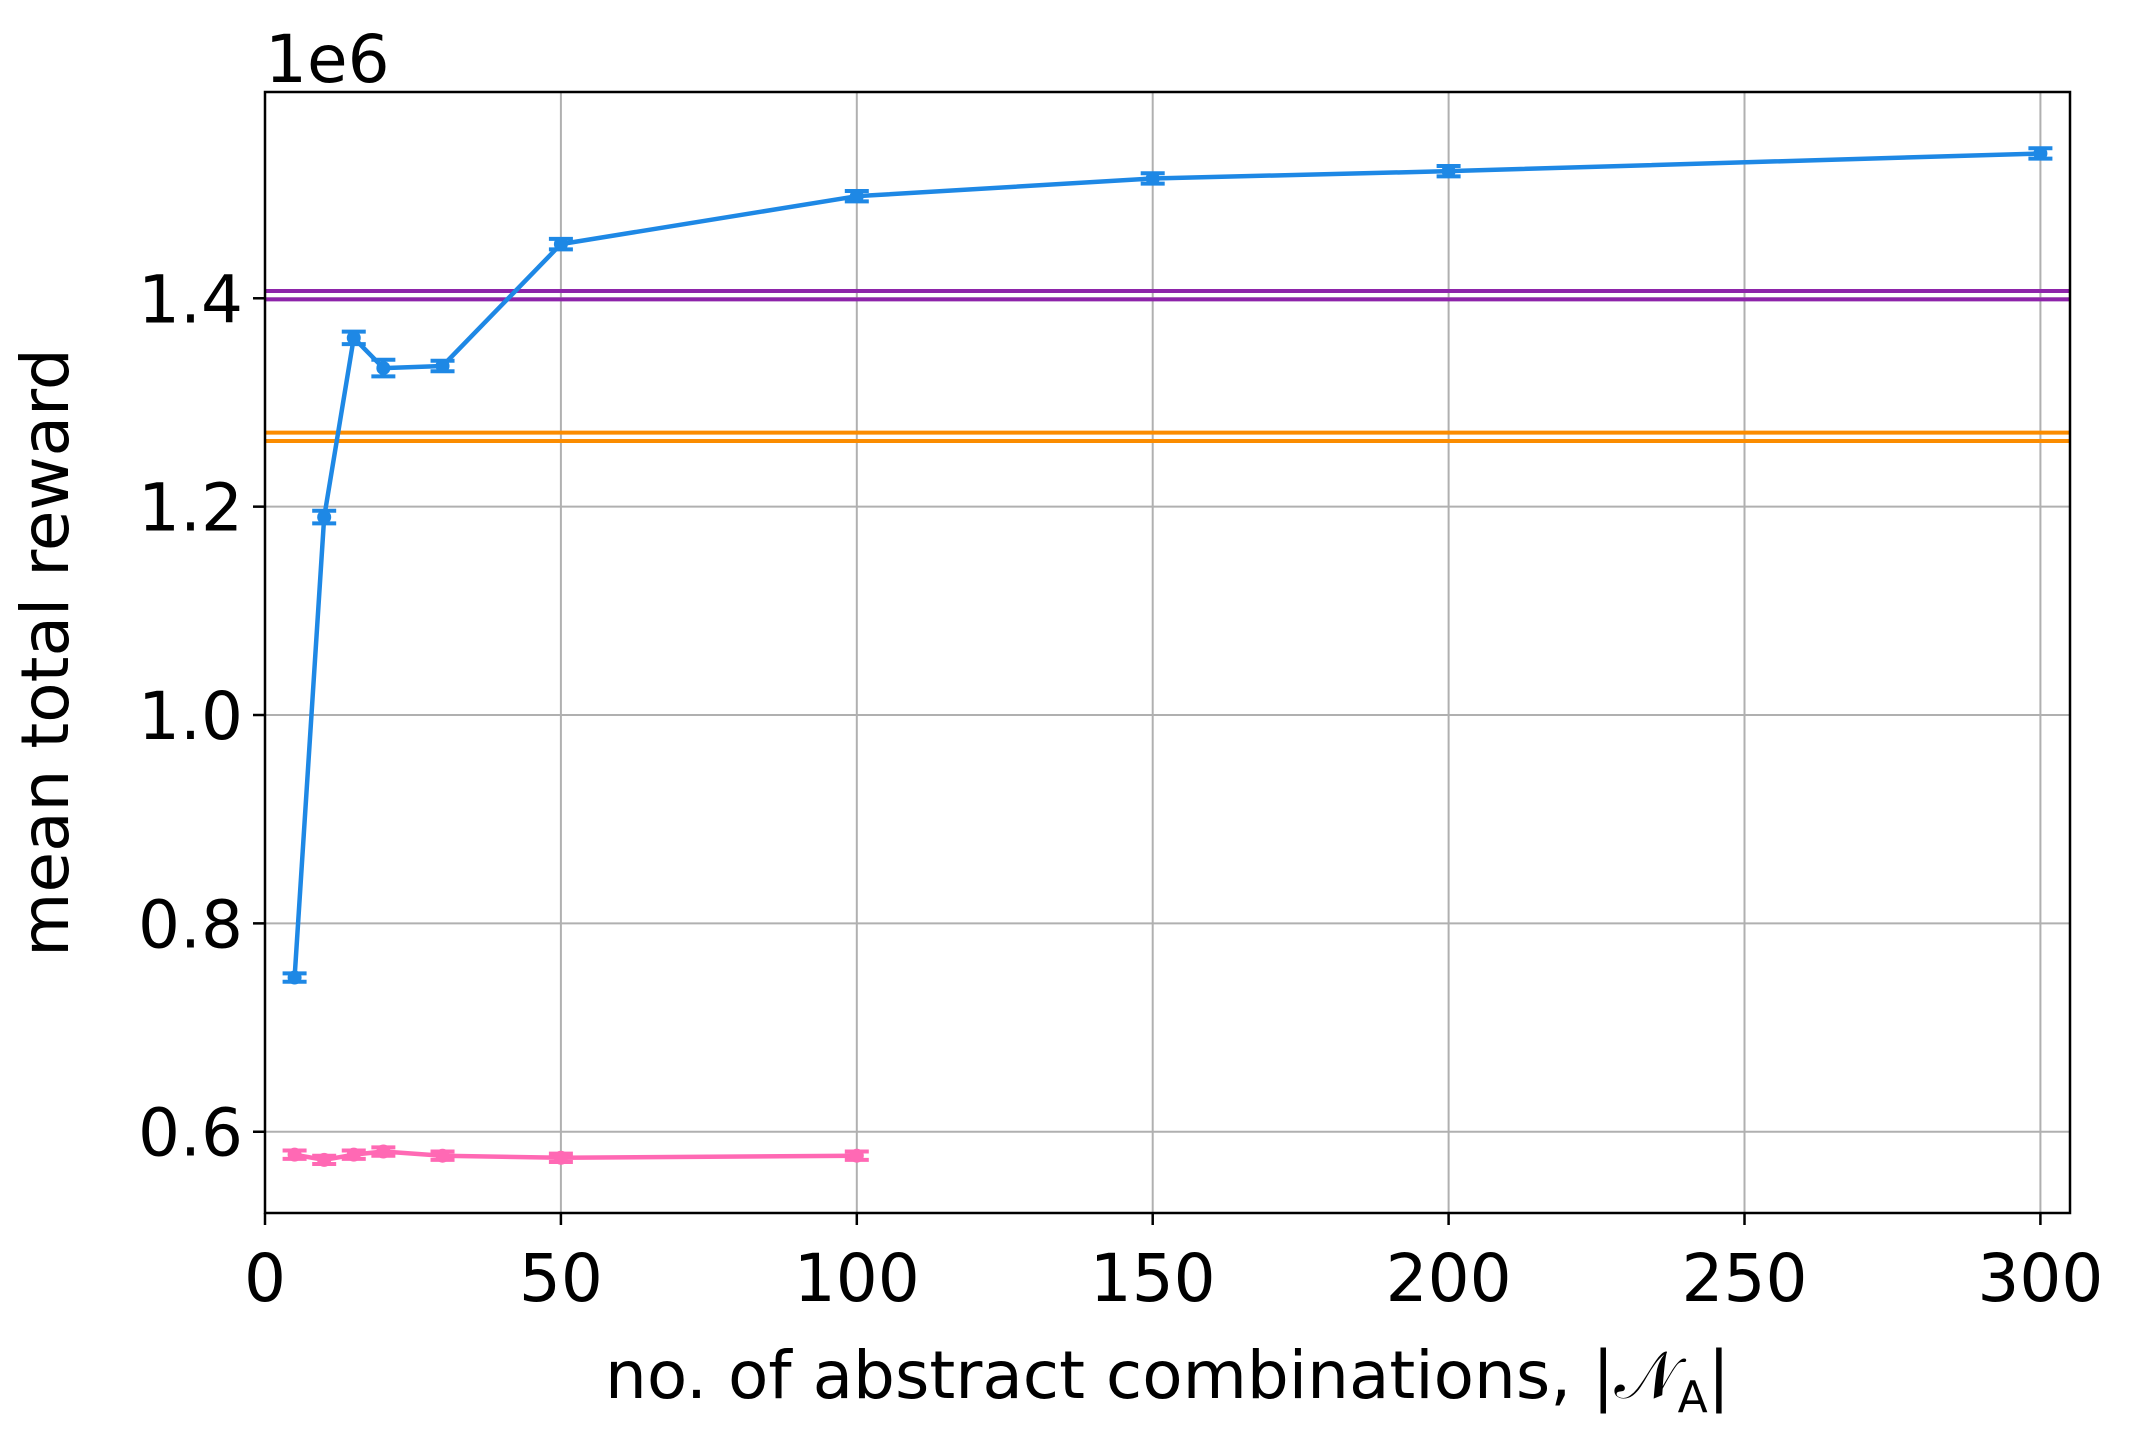 The width and height of the screenshot is (2134, 1433). I want to click on y-tick-label: 0.8, so click(190, 924).